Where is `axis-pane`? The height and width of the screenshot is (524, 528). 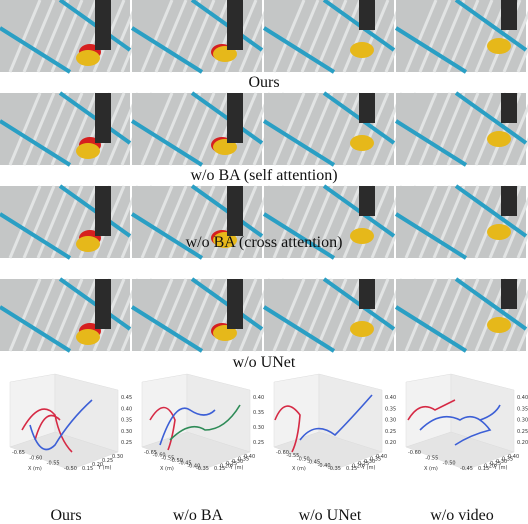 axis-pane is located at coordinates (328, 451).